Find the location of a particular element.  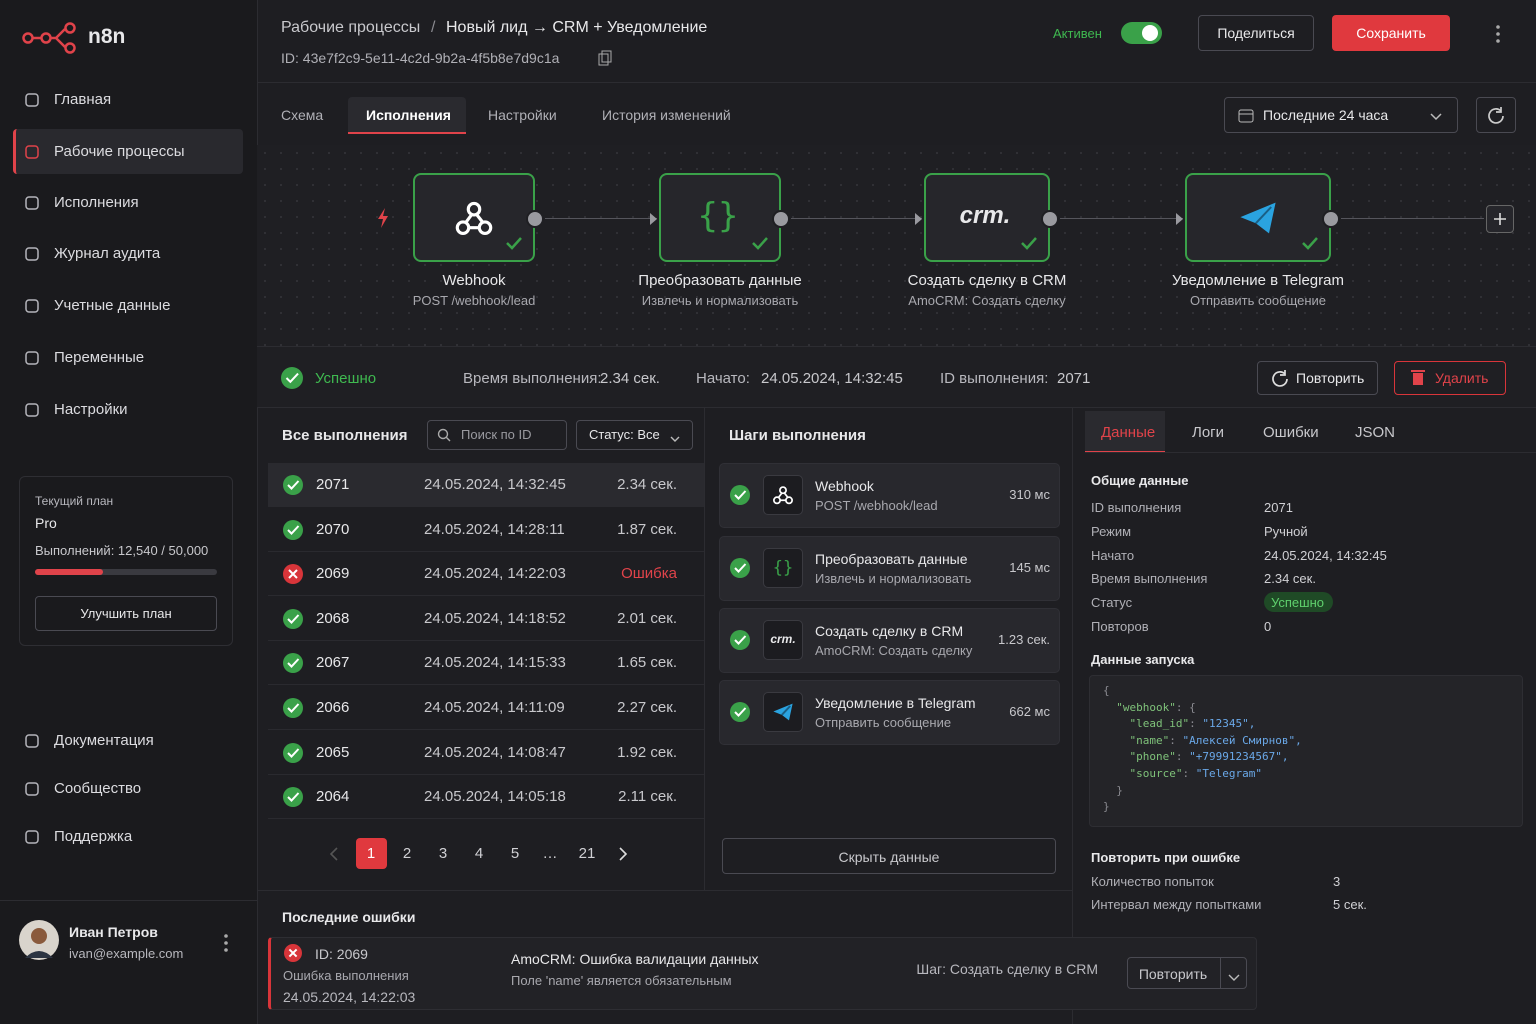

page-number: 4 is located at coordinates (479, 853).